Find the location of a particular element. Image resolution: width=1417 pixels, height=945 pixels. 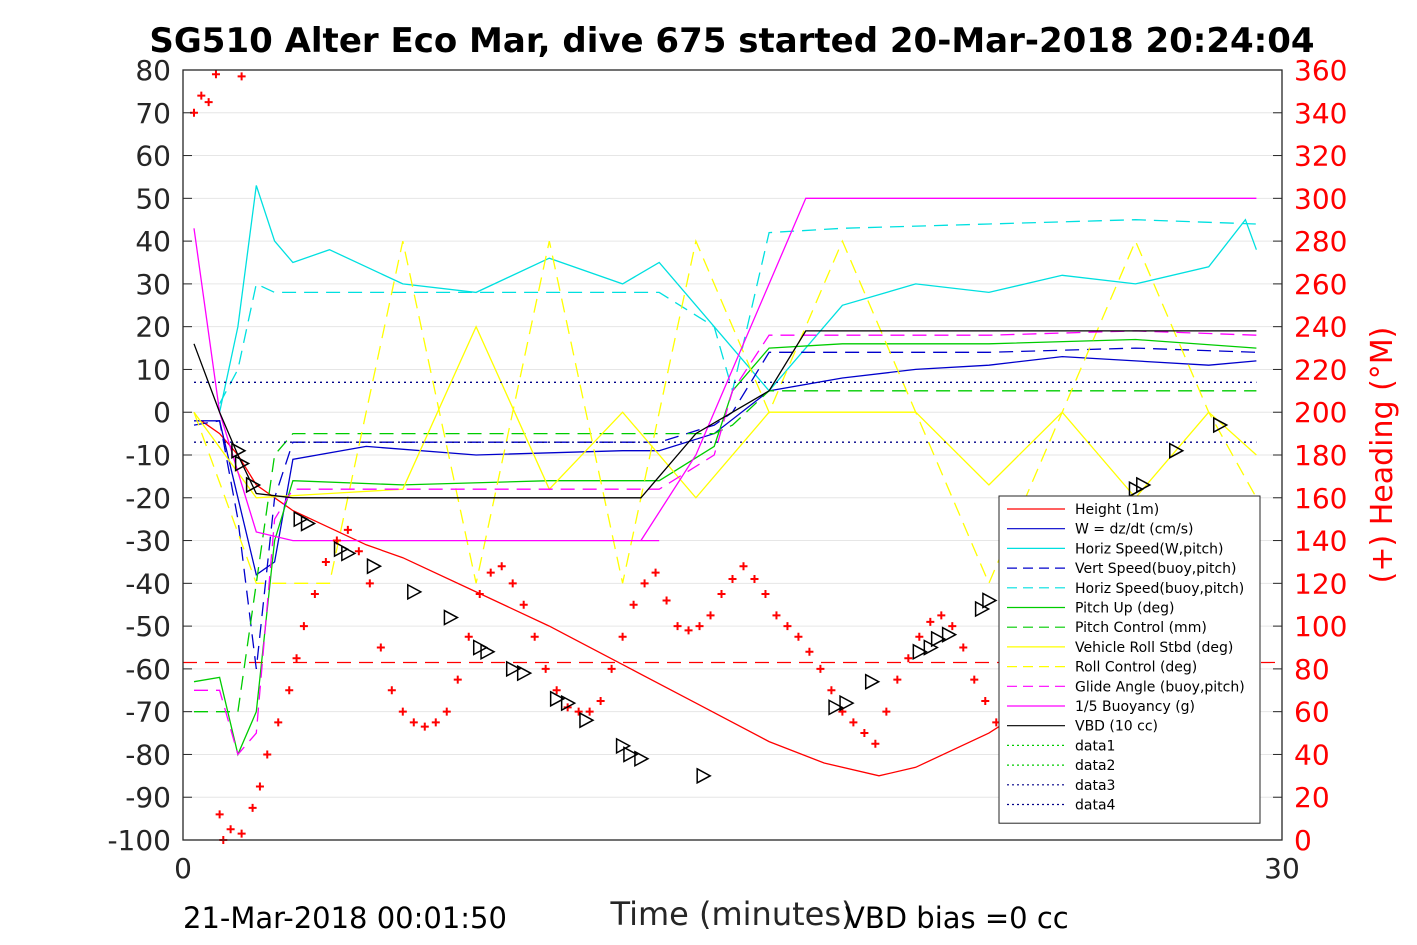

legend-entry: Horiz Speed(W,pitch) is located at coordinates (1149, 549).